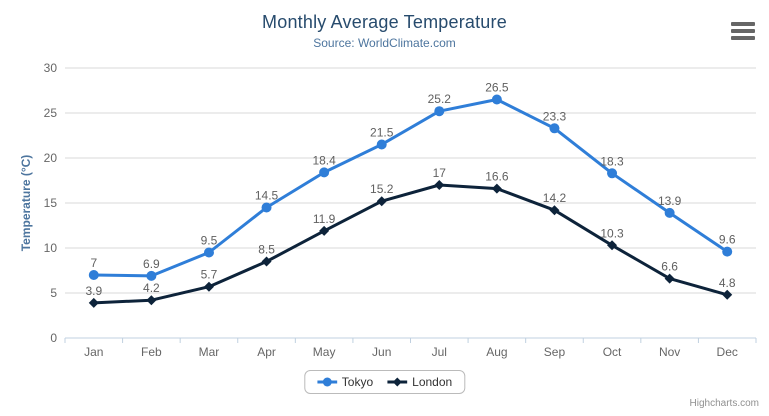 This screenshot has height=416, width=769. I want to click on london-line-diamond-icon, so click(397, 382).